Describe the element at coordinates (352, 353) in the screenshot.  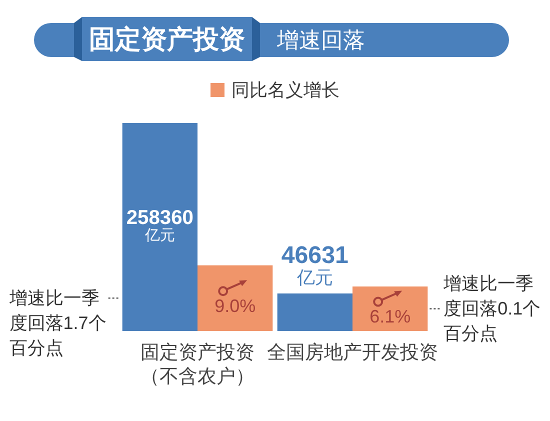
I see `x-tick-label: 全国房地产开发投资` at that location.